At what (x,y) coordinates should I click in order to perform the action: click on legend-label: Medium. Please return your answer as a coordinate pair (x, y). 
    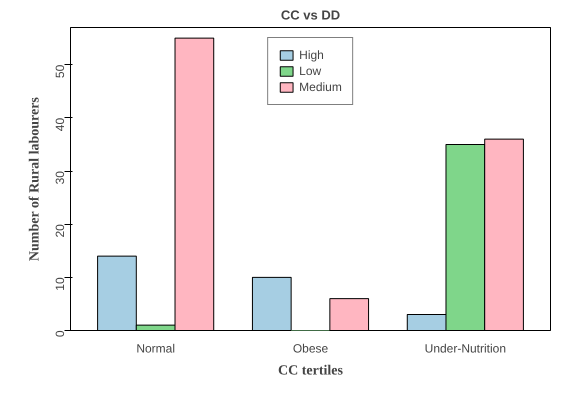
    Looking at the image, I should click on (320, 87).